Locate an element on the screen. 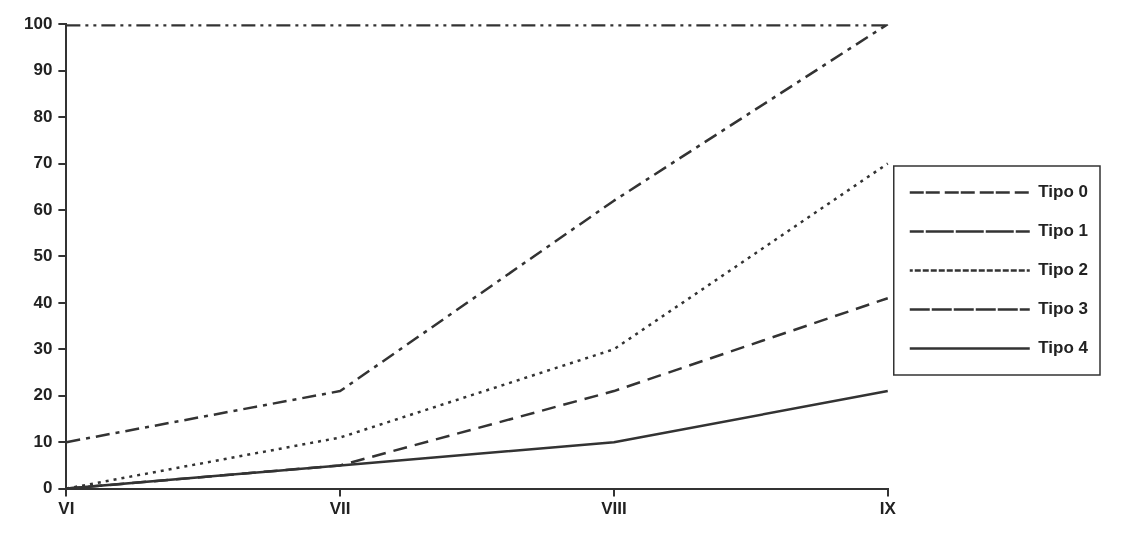 The image size is (1128, 535). x-tick-label: VI is located at coordinates (66, 509).